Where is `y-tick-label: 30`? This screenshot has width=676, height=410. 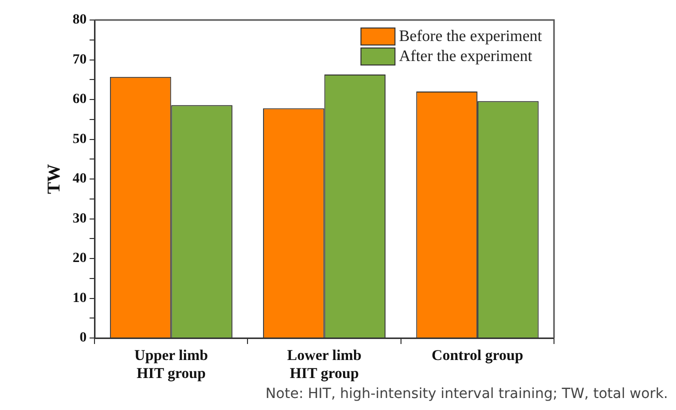 y-tick-label: 30 is located at coordinates (79, 218).